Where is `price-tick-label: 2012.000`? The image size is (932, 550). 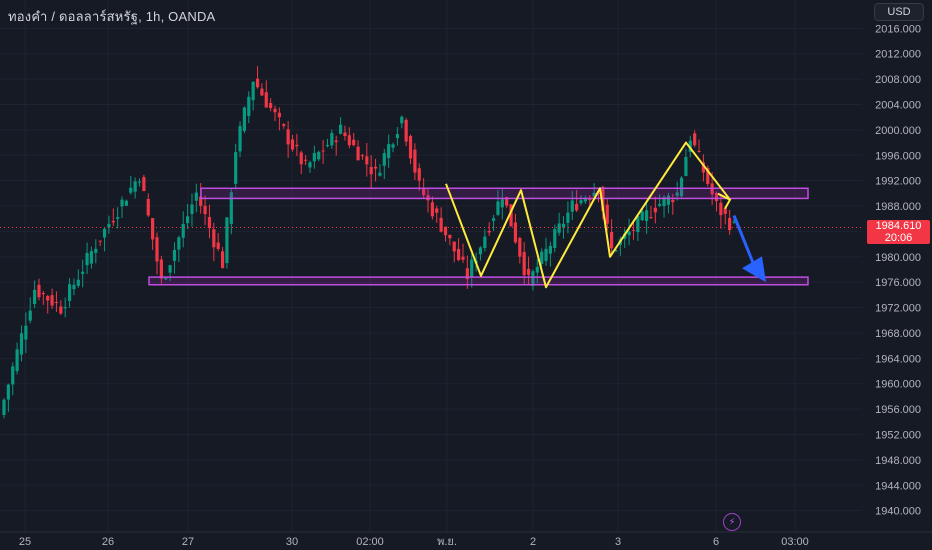
price-tick-label: 2012.000 is located at coordinates (898, 55).